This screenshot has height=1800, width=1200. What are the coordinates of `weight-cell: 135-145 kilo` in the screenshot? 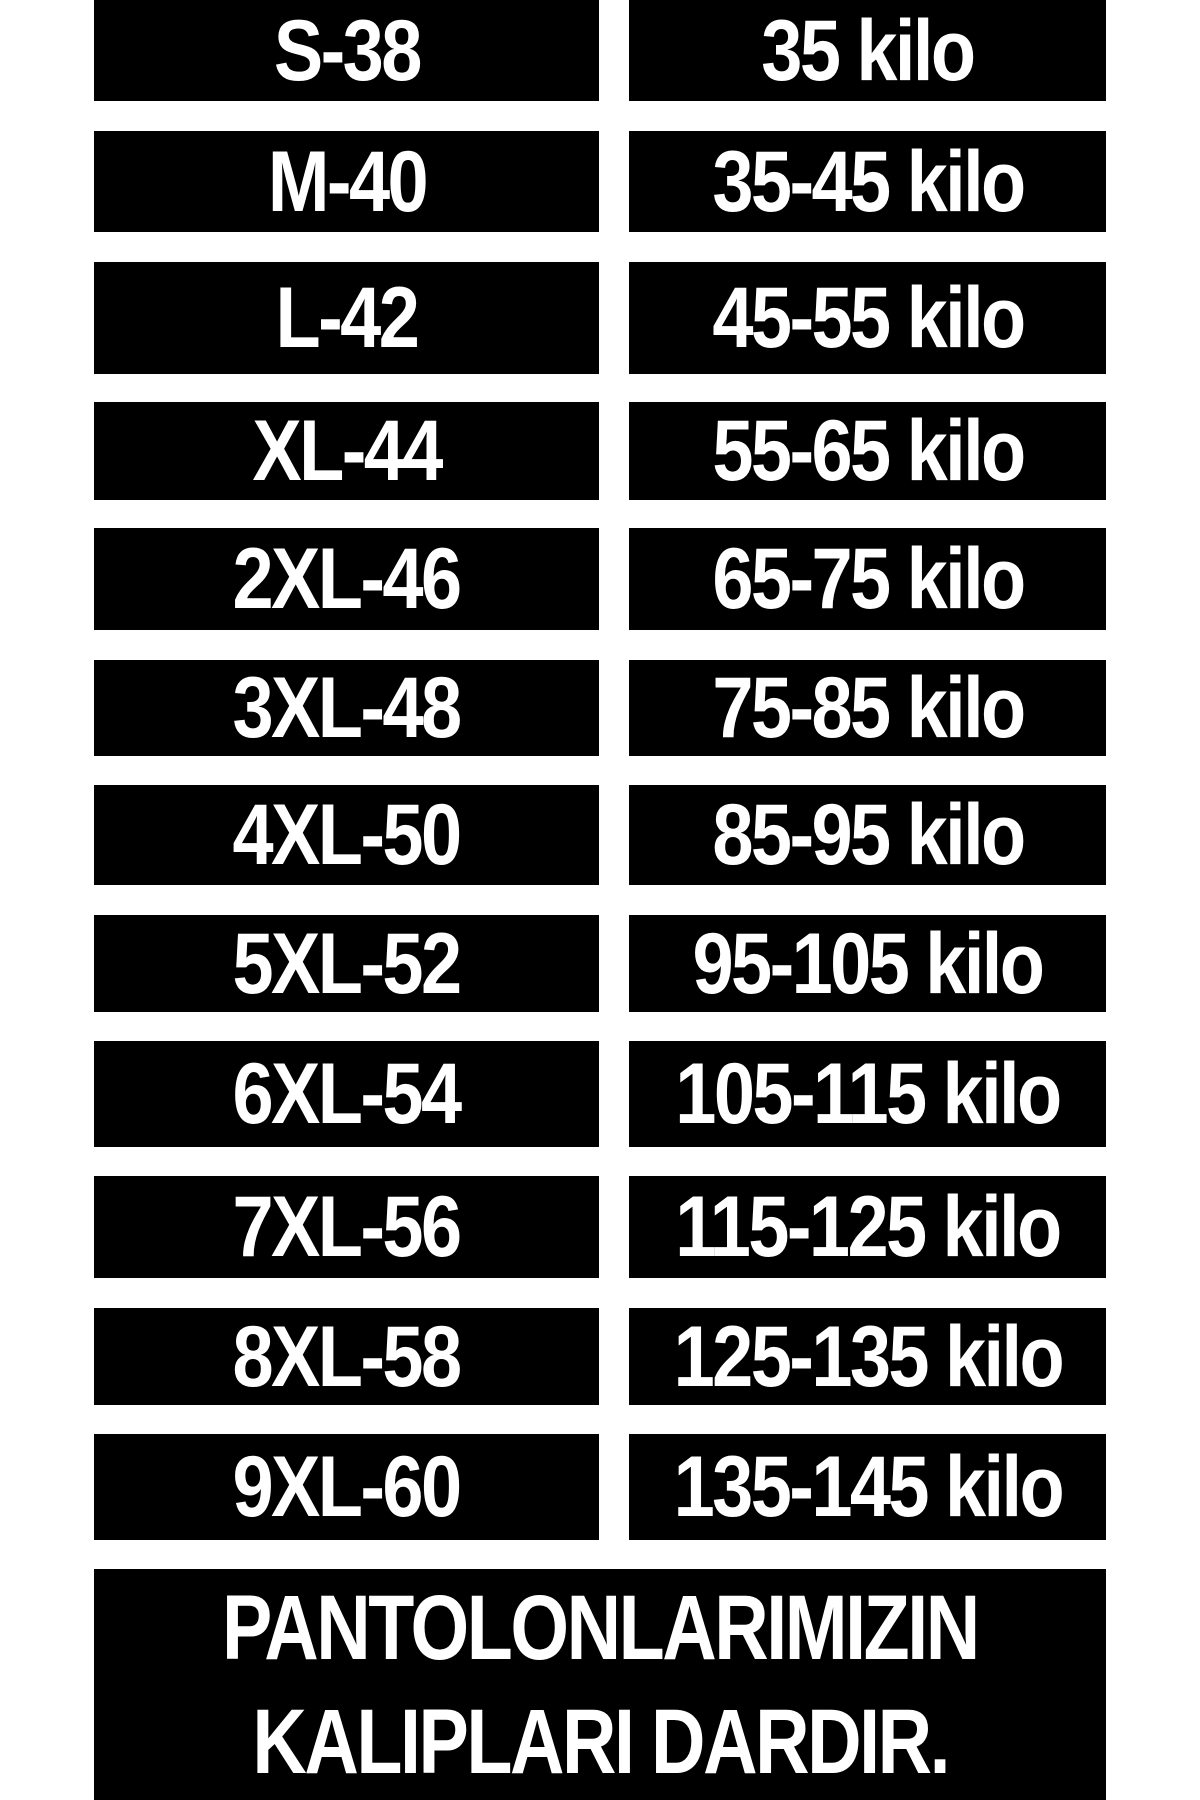 It's located at (867, 1487).